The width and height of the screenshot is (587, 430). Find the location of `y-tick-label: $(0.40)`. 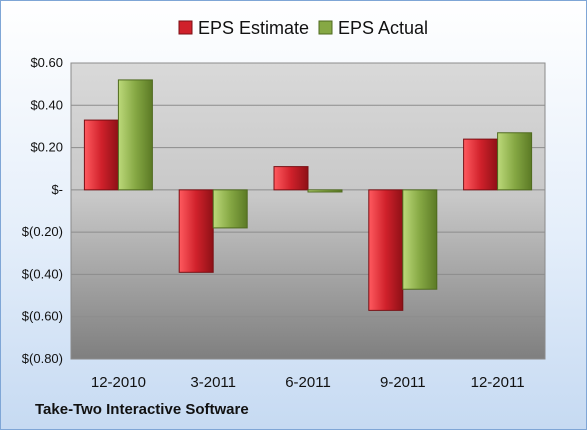

y-tick-label: $(0.40) is located at coordinates (42, 273).